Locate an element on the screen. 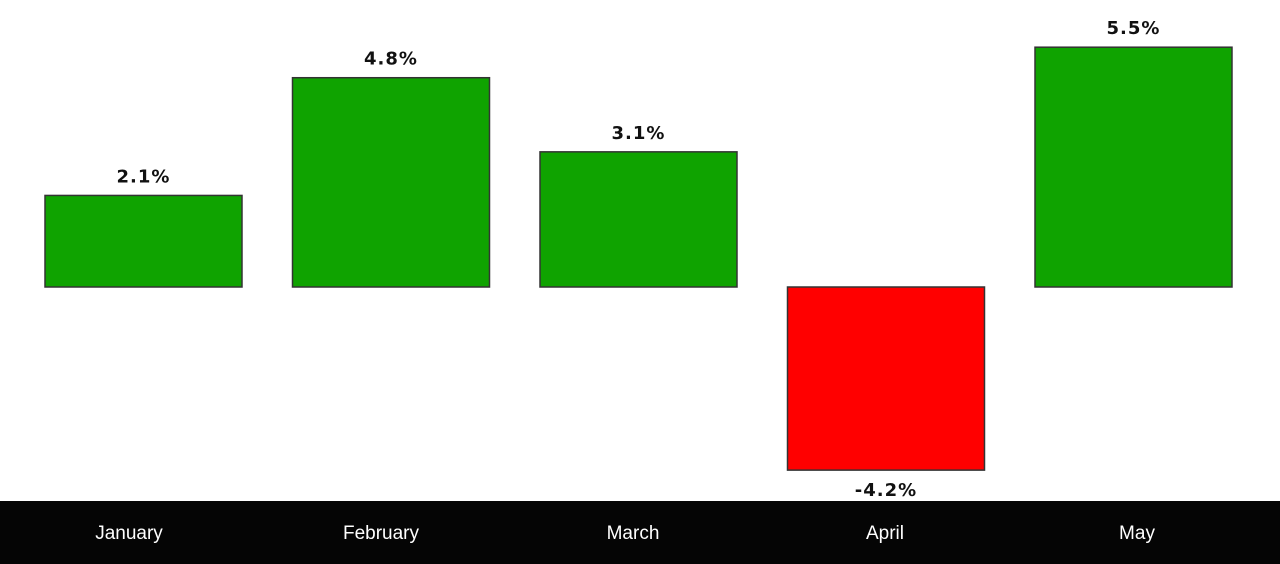 The height and width of the screenshot is (564, 1280). category-label: May is located at coordinates (1137, 533).